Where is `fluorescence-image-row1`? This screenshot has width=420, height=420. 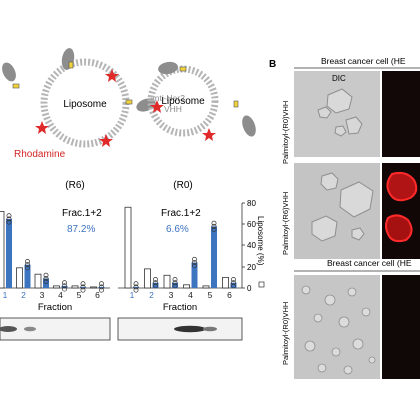 fluorescence-image-row1 is located at coordinates (401, 114).